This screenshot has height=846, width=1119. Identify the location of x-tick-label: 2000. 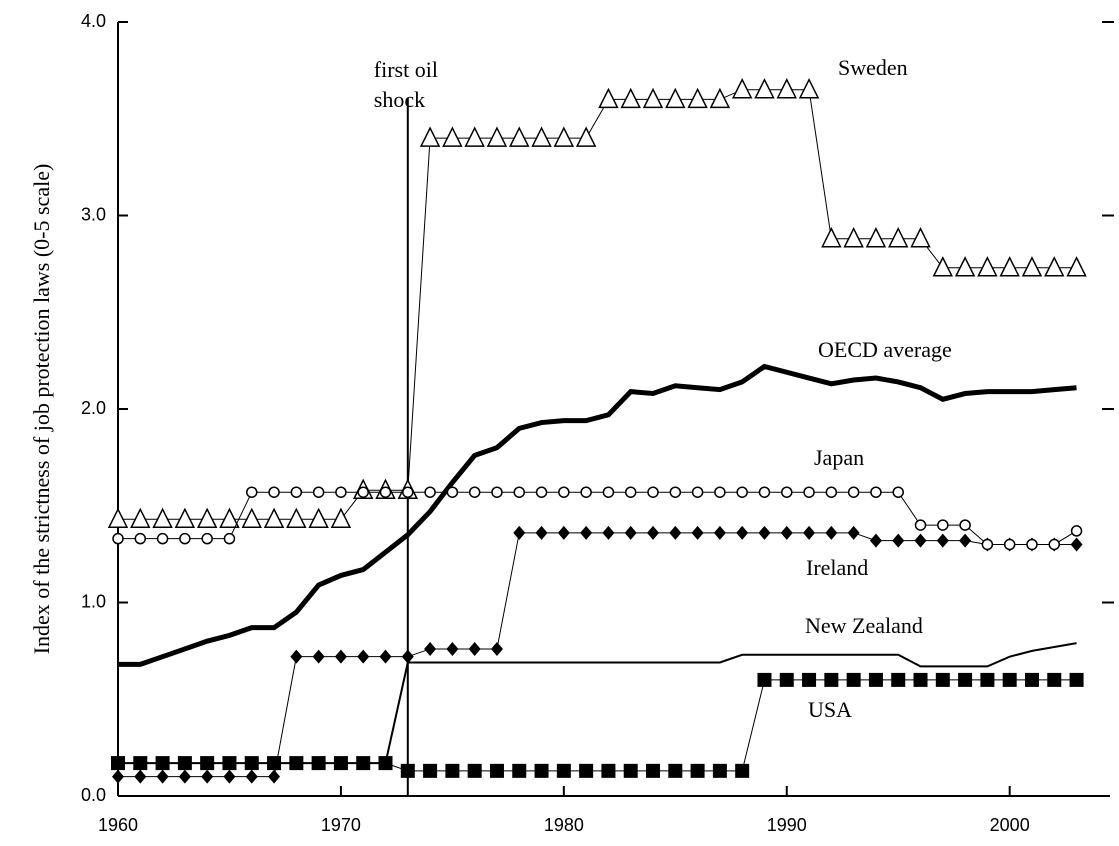
(1010, 825).